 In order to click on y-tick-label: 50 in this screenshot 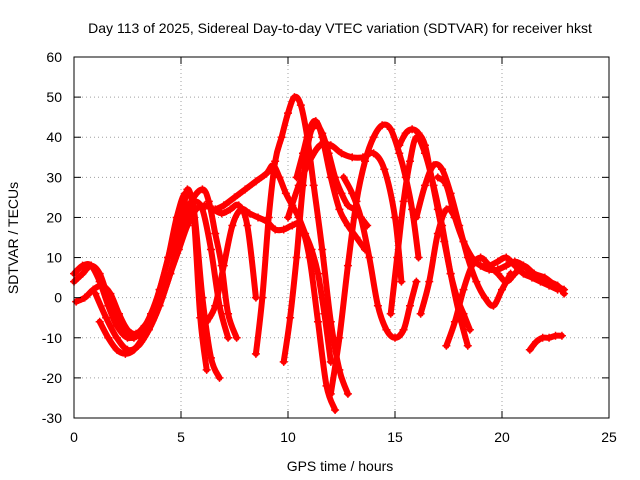, I will do `click(54, 97)`.